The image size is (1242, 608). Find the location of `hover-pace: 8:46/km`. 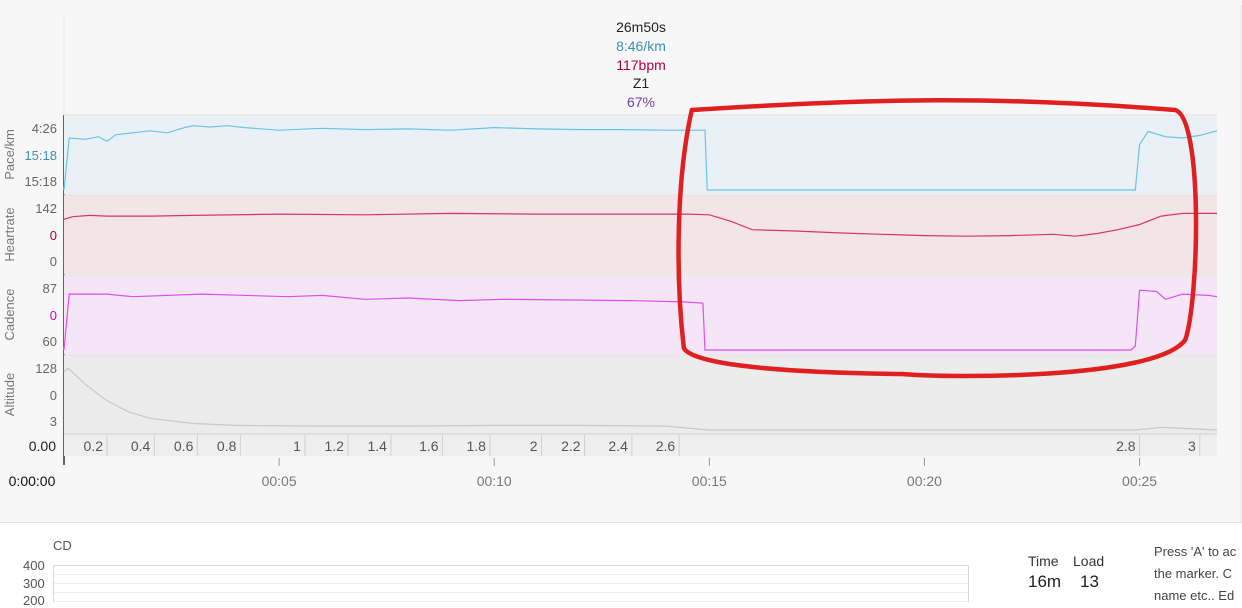

hover-pace: 8:46/km is located at coordinates (641, 45).